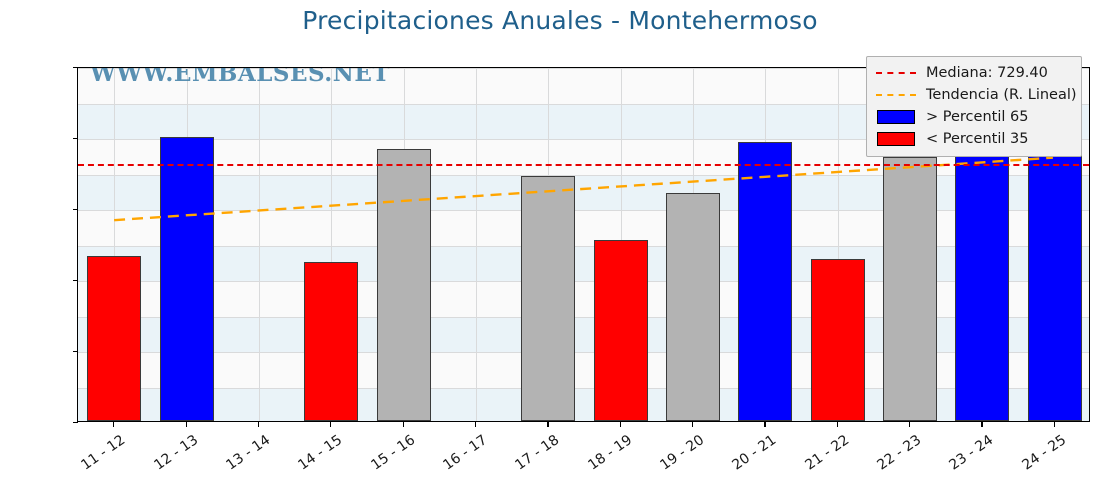  I want to click on trend-line, so click(583, 189).